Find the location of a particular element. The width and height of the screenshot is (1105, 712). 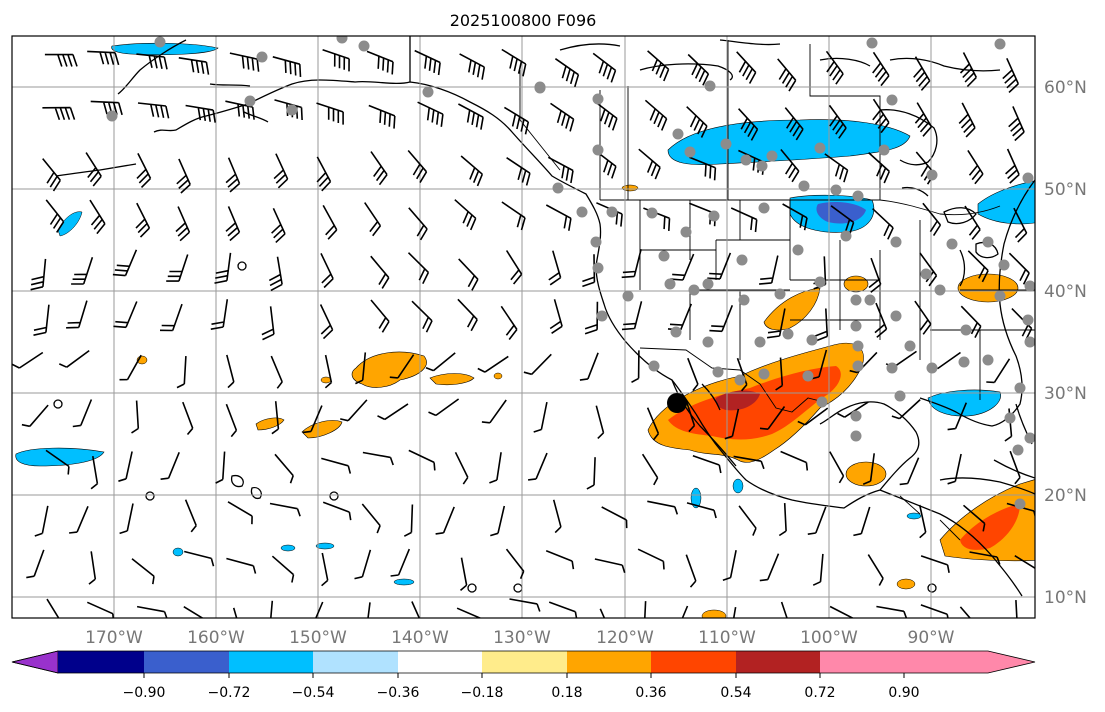

lon-label: 140°W is located at coordinates (420, 638).